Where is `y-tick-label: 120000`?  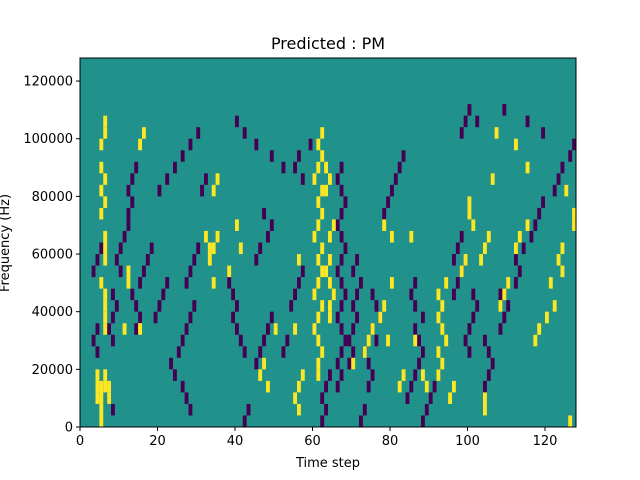 y-tick-label: 120000 is located at coordinates (48, 82).